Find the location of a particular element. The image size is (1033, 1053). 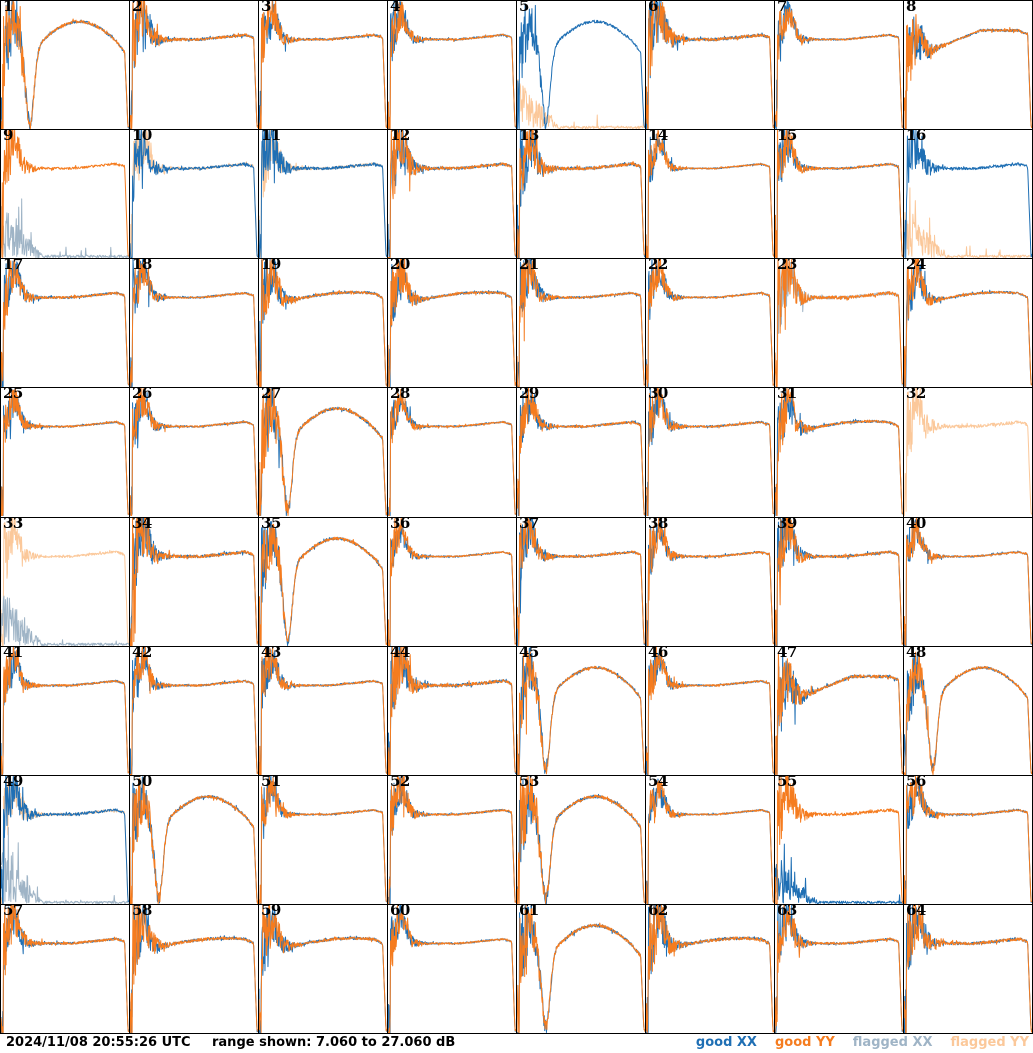

panel-number-44: 44 is located at coordinates (400, 653).